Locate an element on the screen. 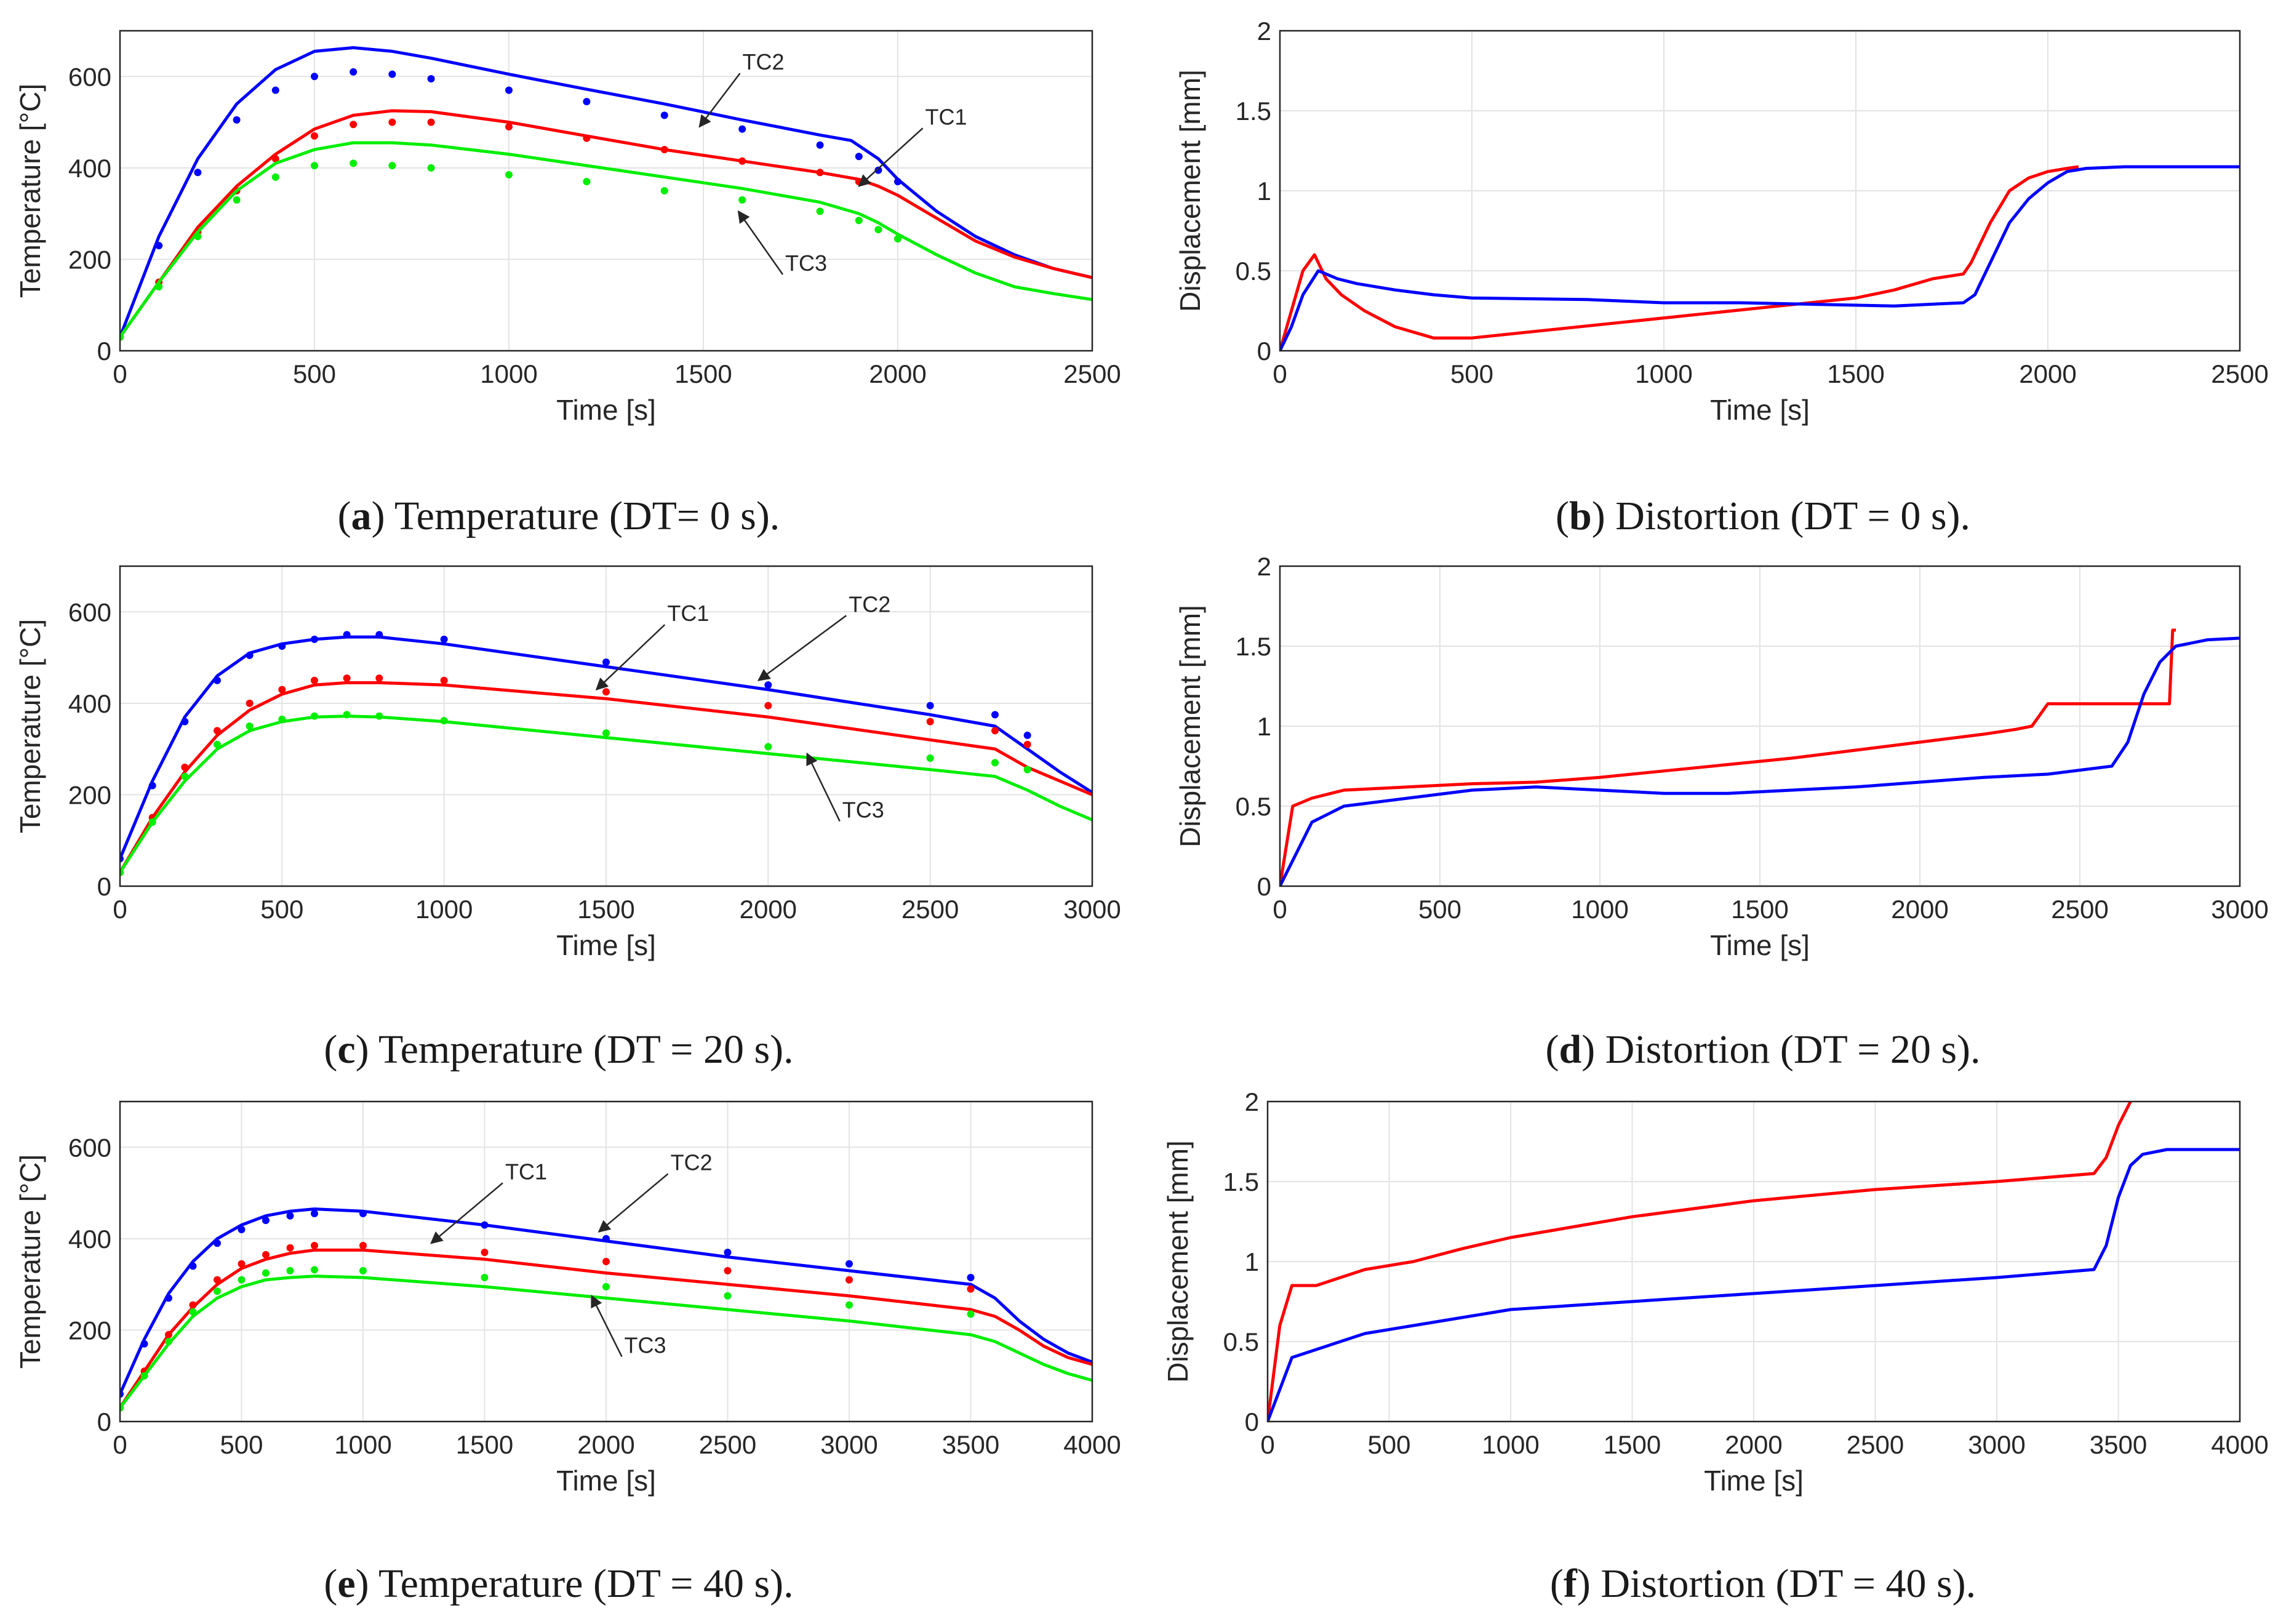  ylabel-d: Displacement [mm] is located at coordinates (1190, 726).